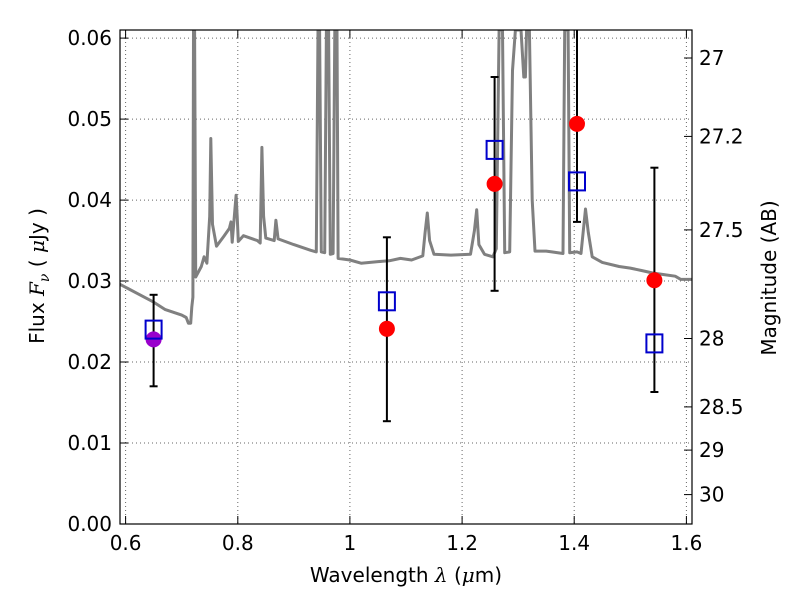 The height and width of the screenshot is (600, 800). I want to click on y-axis-label: Flux Fν ( μJy ), so click(39, 276).